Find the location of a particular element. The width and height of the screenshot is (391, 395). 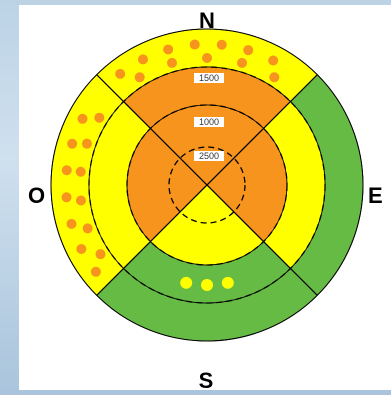

ring-label-1500: 1500 is located at coordinates (209, 78).